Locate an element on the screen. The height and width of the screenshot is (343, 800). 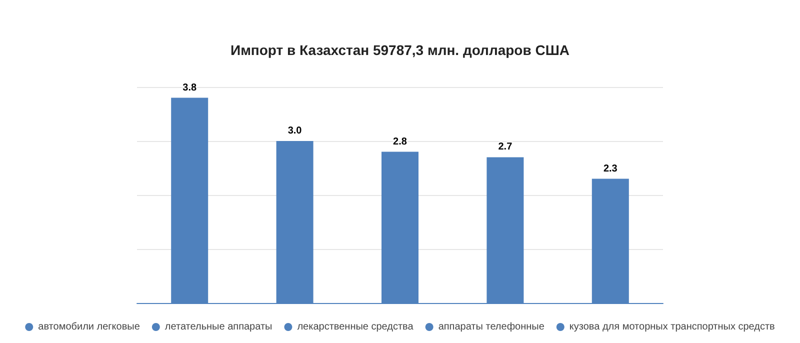
legend-label: аппараты телефонные is located at coordinates (491, 327).